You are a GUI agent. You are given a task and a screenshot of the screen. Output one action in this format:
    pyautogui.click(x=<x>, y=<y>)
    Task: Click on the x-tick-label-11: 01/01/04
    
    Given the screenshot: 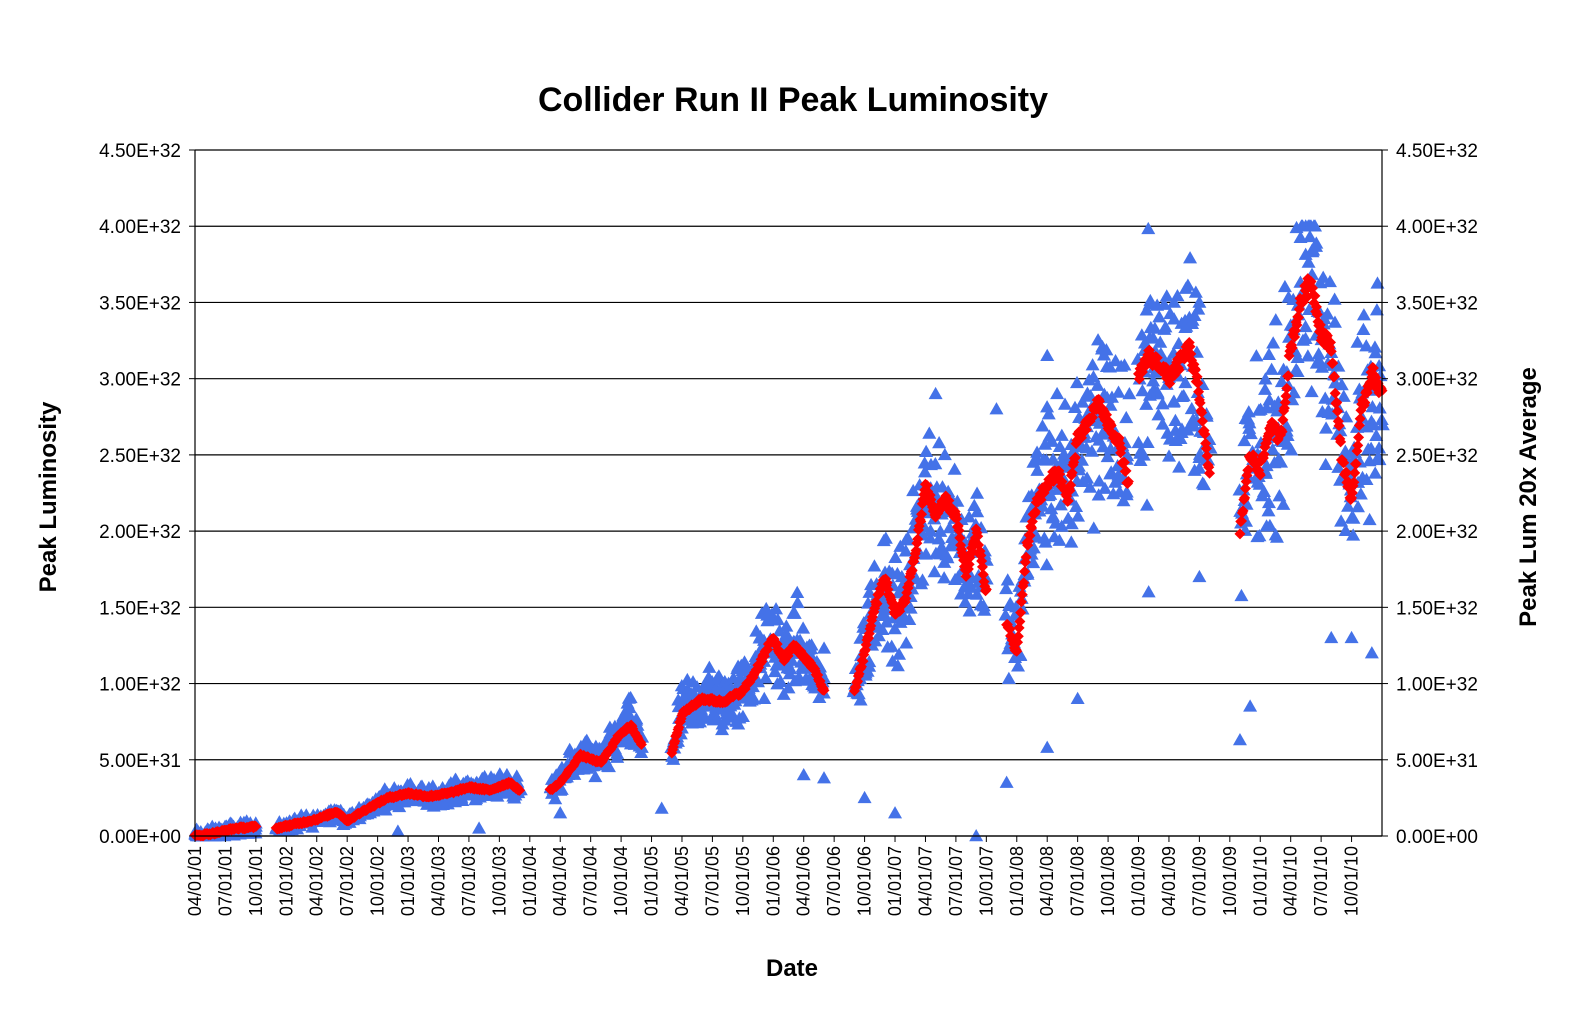 What is the action you would take?
    pyautogui.click(x=530, y=881)
    